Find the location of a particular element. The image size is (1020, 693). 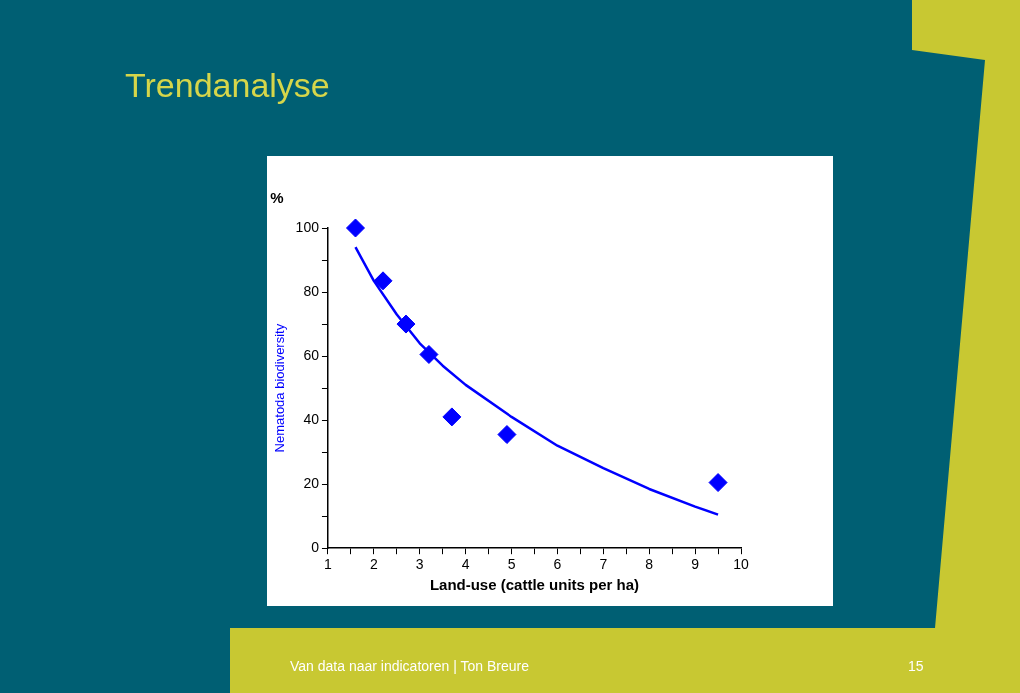

y-tick-label: 40 is located at coordinates (311, 418).